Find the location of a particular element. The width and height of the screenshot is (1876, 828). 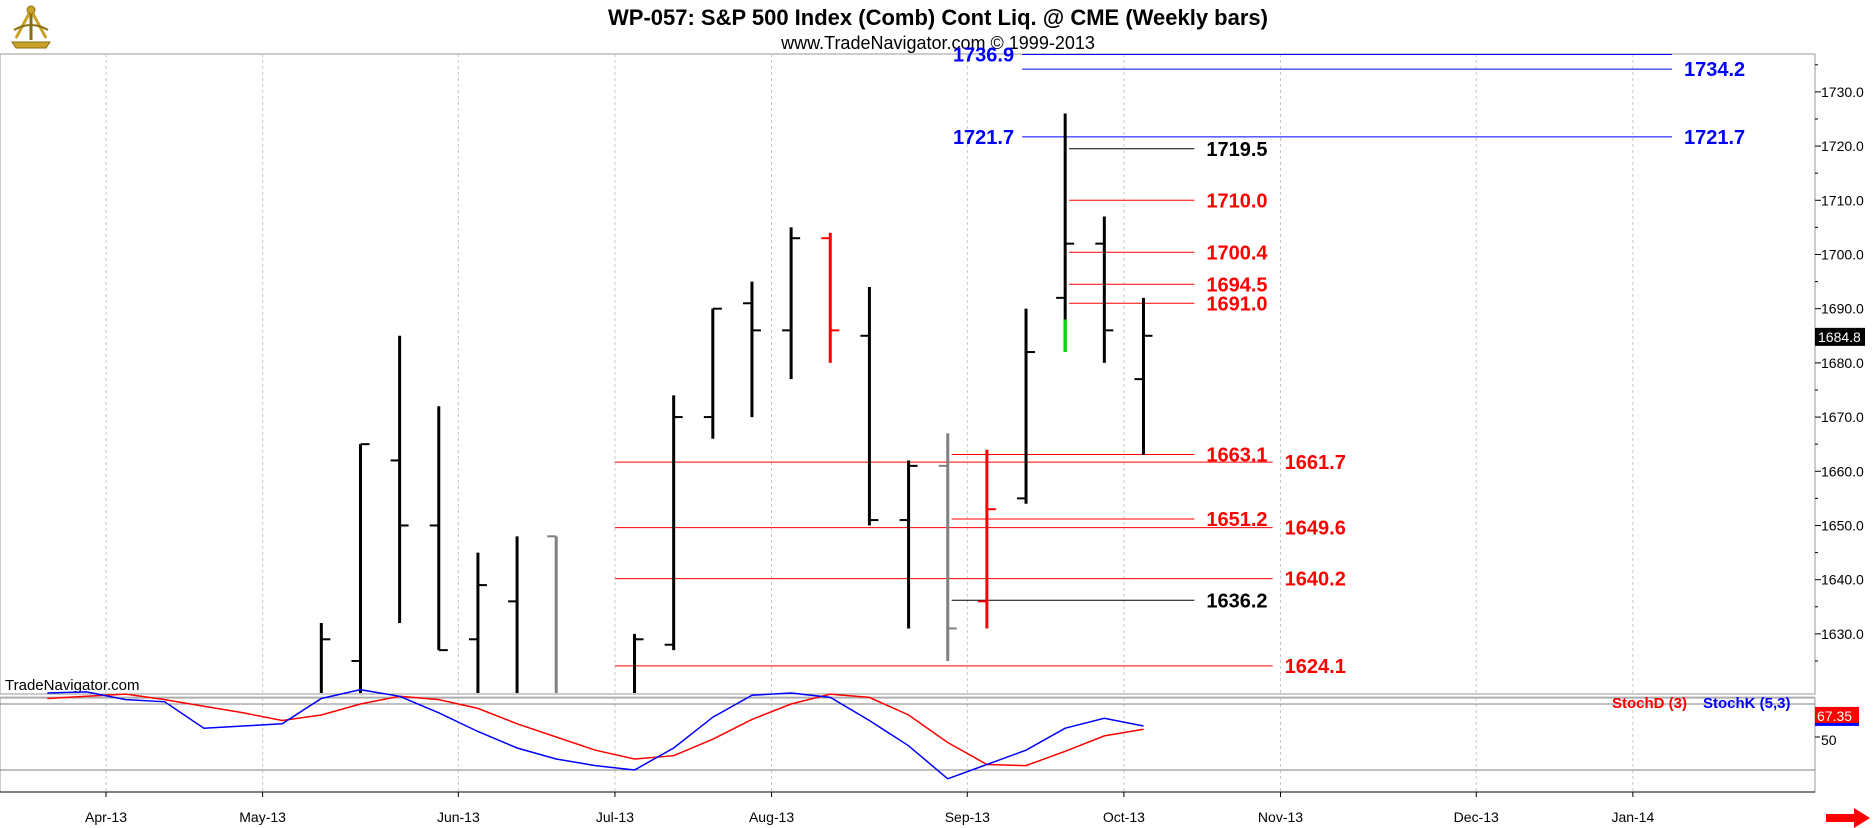

level-label: 1663.1 is located at coordinates (1236, 455).